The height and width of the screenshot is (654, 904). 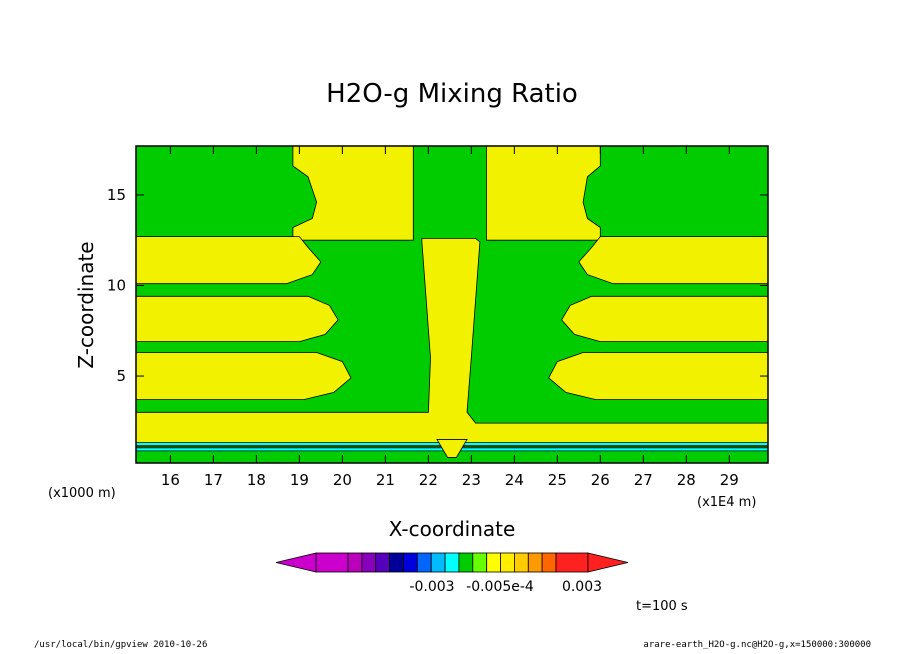 What do you see at coordinates (452, 94) in the screenshot?
I see `chart-title: H2O-g Mixing Ratio` at bounding box center [452, 94].